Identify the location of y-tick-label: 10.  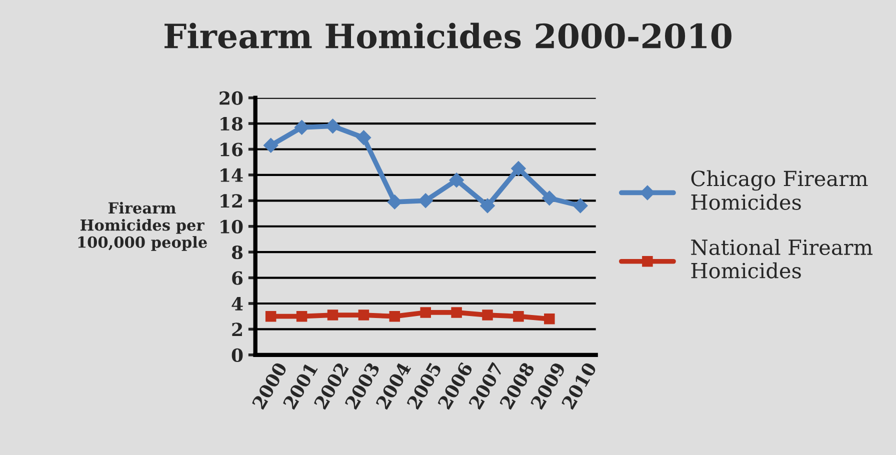
(231, 227).